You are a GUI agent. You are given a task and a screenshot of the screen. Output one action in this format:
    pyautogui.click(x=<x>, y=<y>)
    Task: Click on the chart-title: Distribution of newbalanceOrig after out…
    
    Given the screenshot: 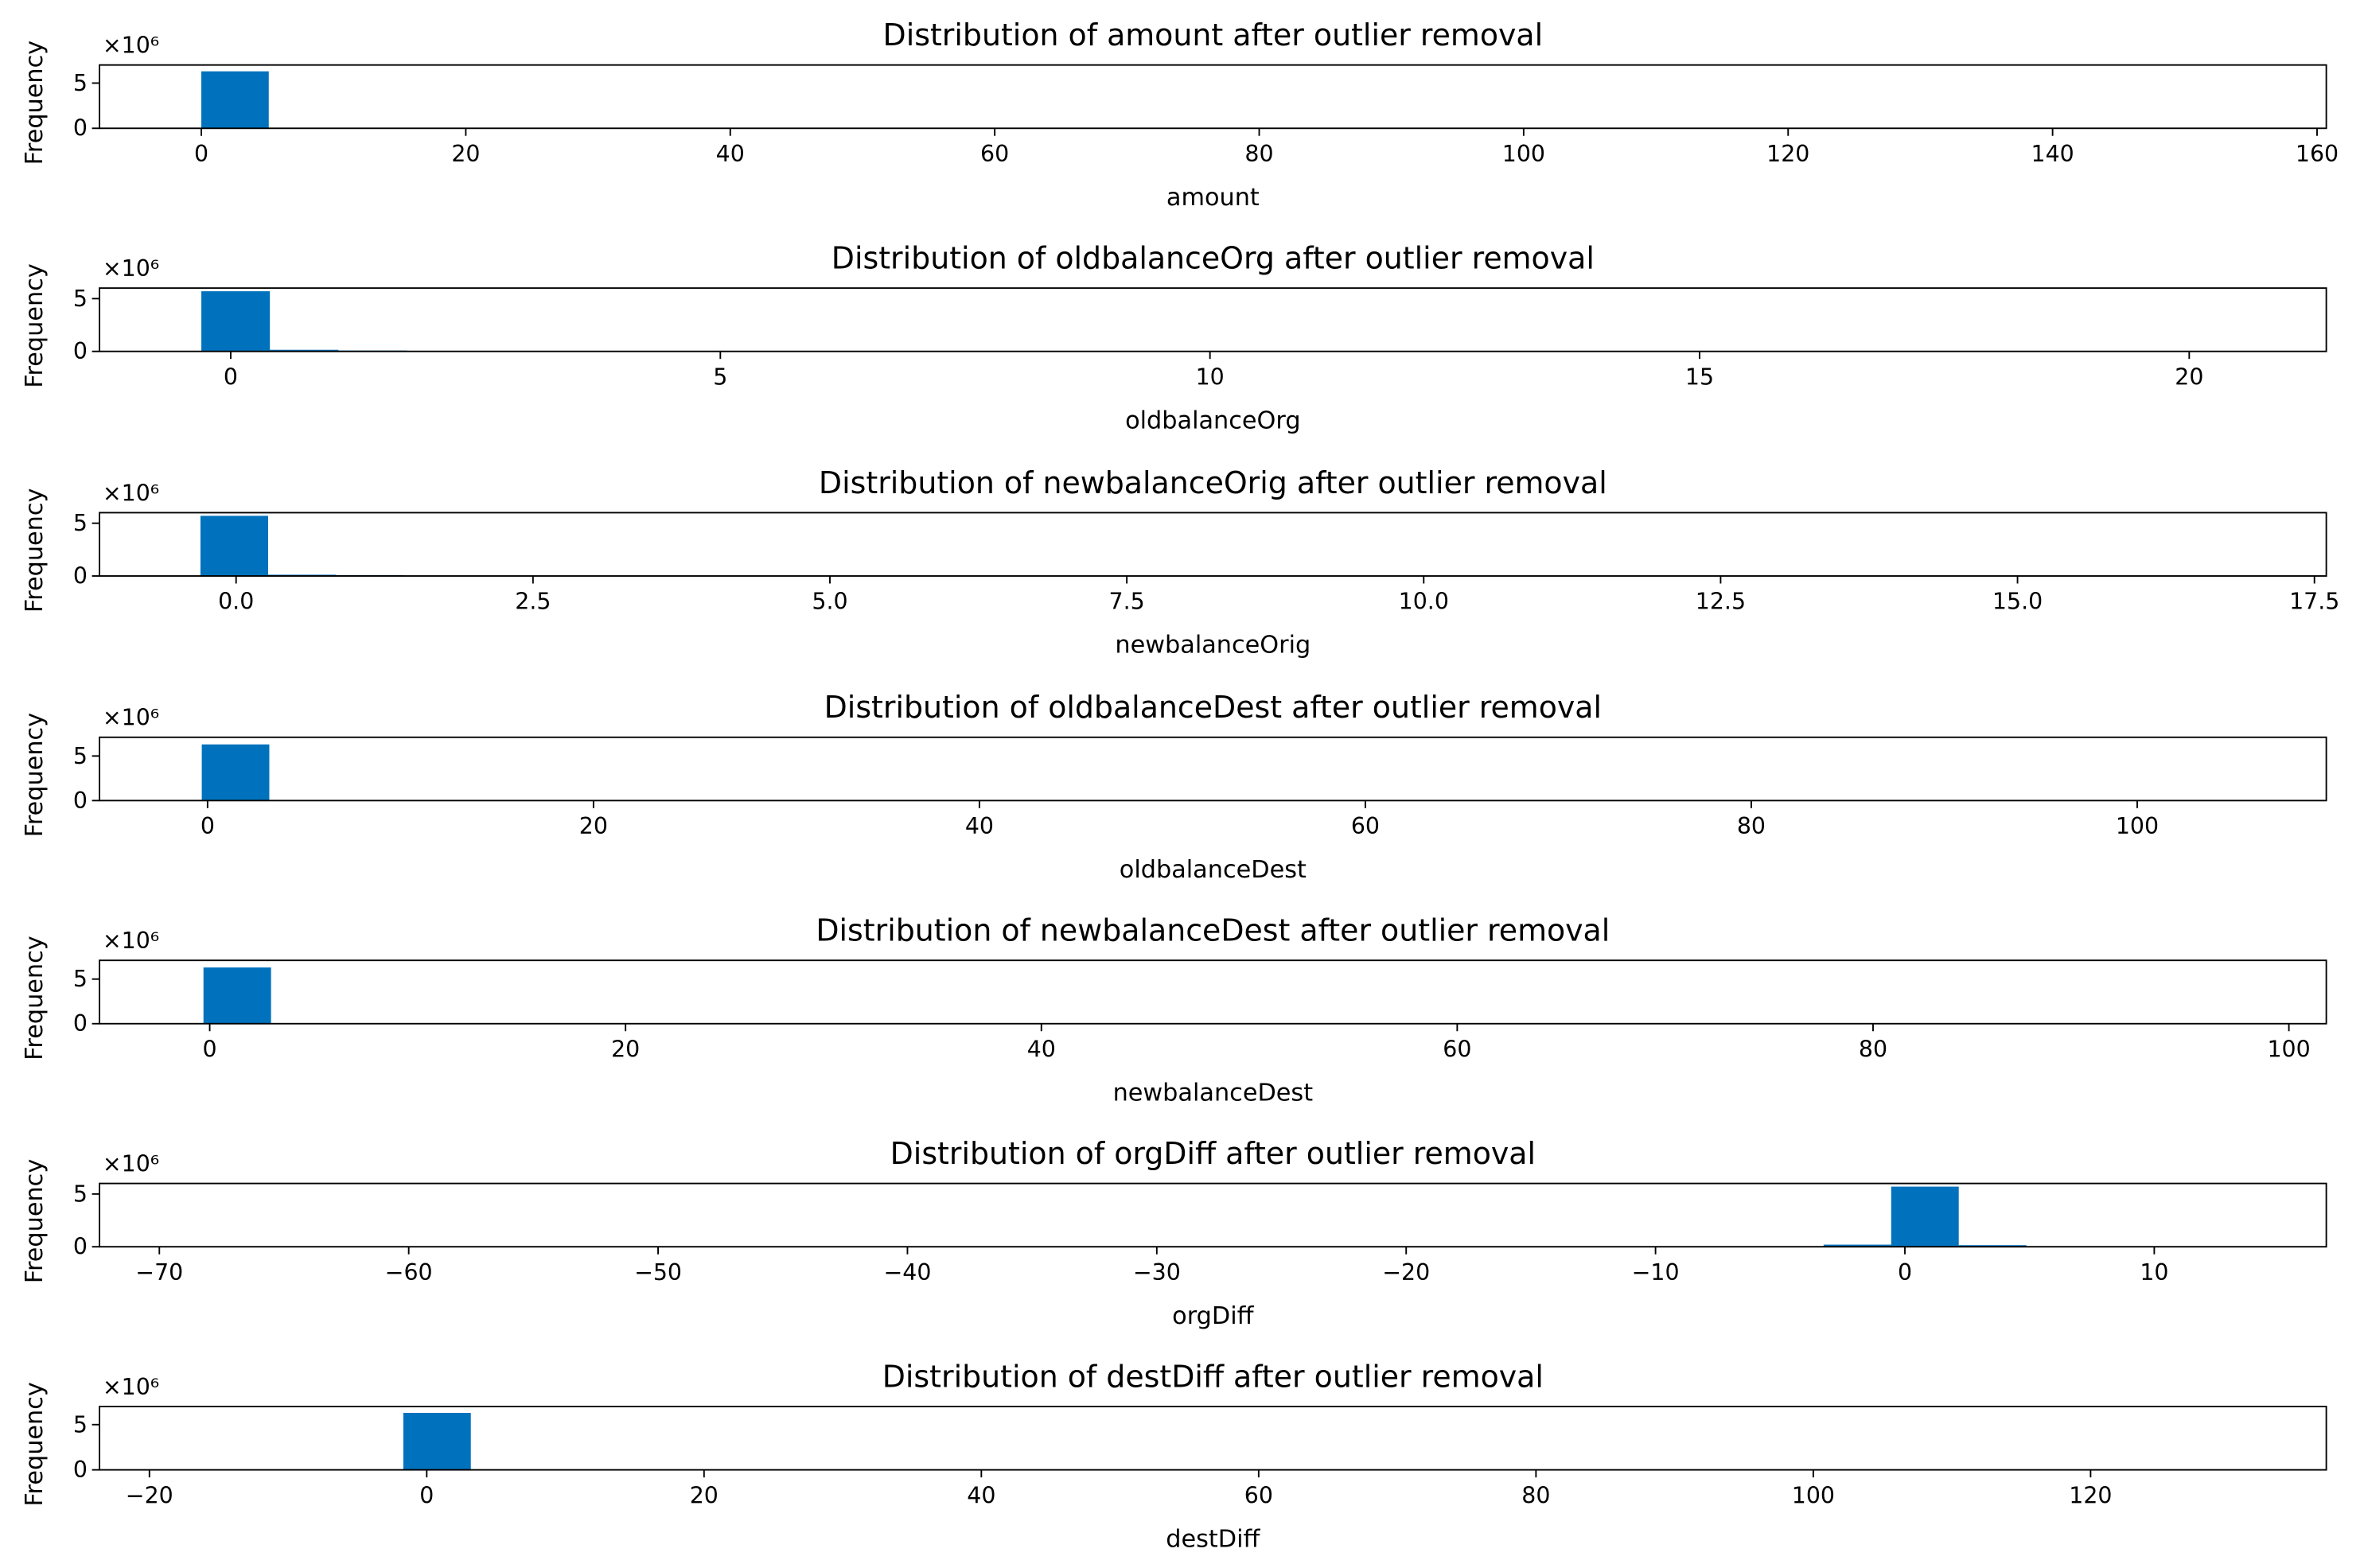 What is the action you would take?
    pyautogui.click(x=1213, y=482)
    